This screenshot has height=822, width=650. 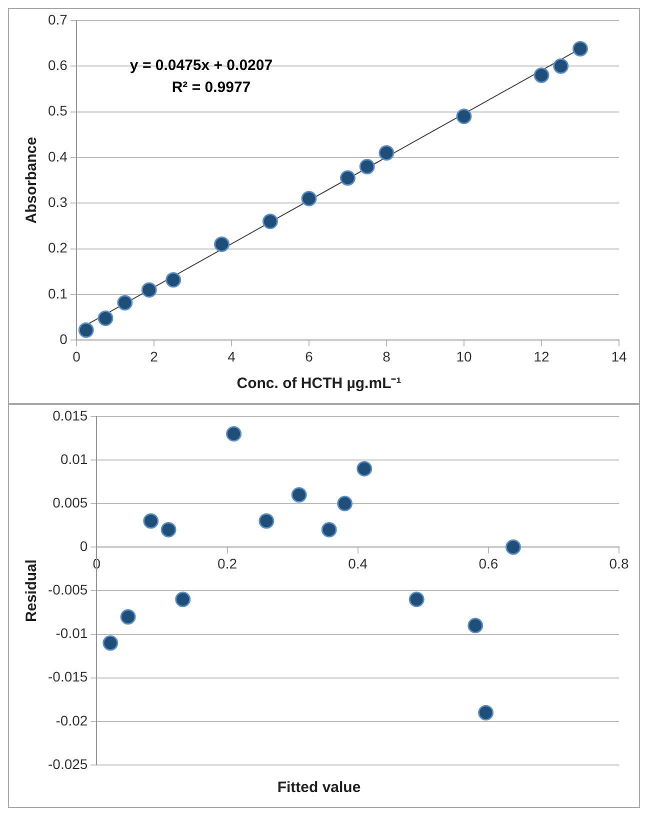 I want to click on x-tick-label: 10, so click(x=464, y=356).